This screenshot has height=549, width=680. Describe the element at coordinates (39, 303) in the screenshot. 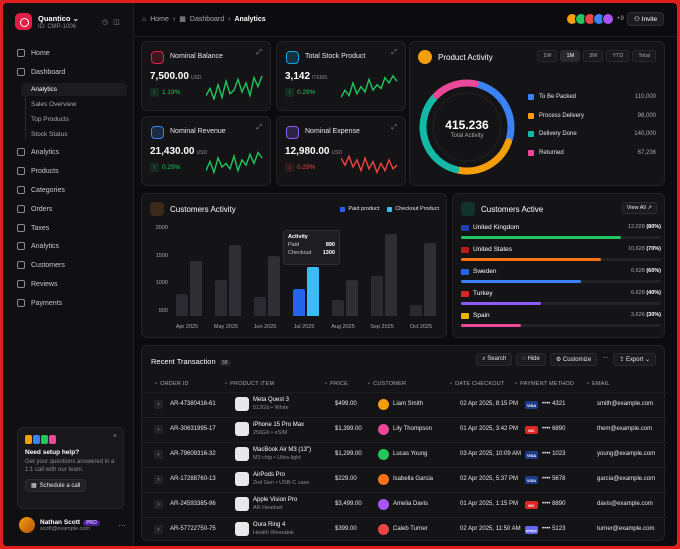

I see `sidebar-item-payments: Payments` at that location.